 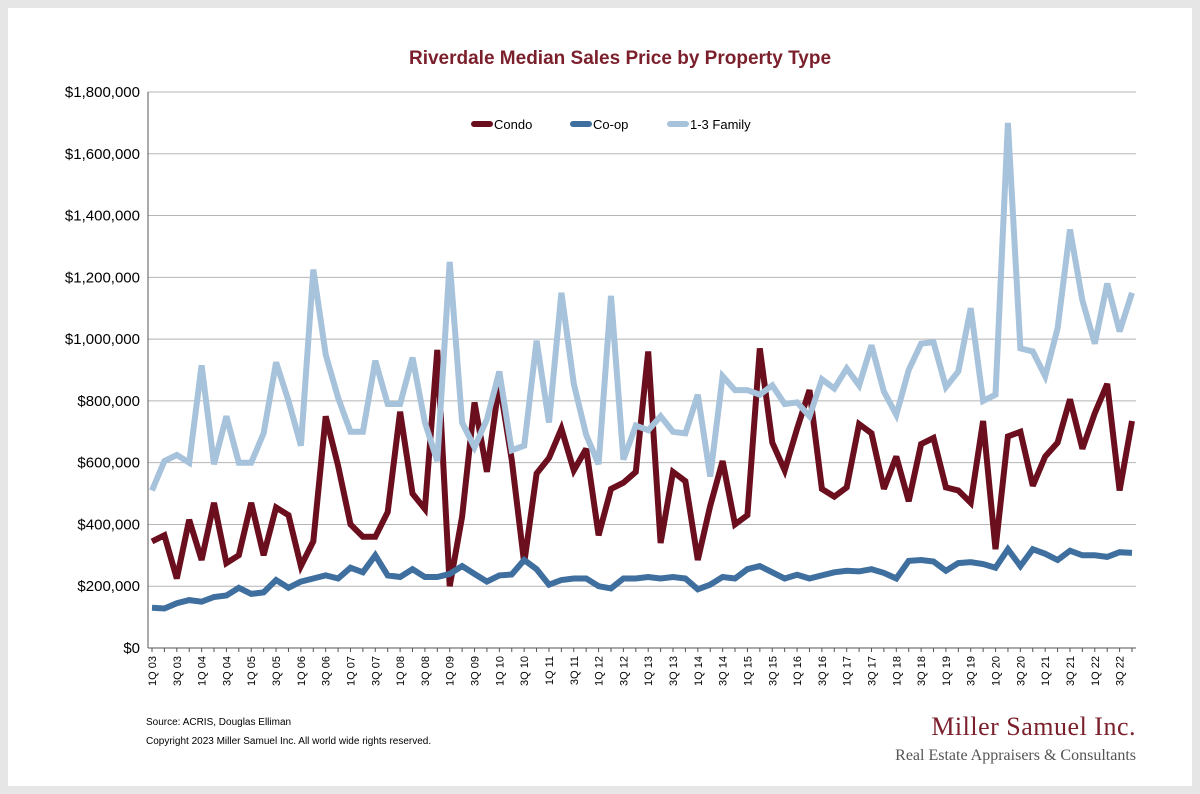 I want to click on x-tick-label: 3Q 11, so click(x=575, y=670).